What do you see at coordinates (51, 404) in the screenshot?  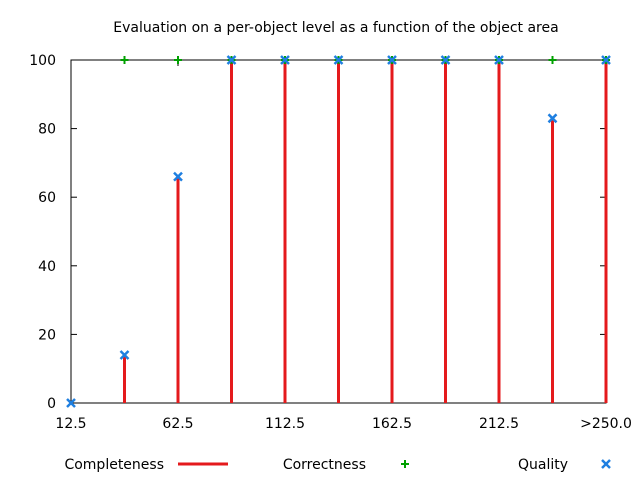 I see `y-tick-label: 0` at bounding box center [51, 404].